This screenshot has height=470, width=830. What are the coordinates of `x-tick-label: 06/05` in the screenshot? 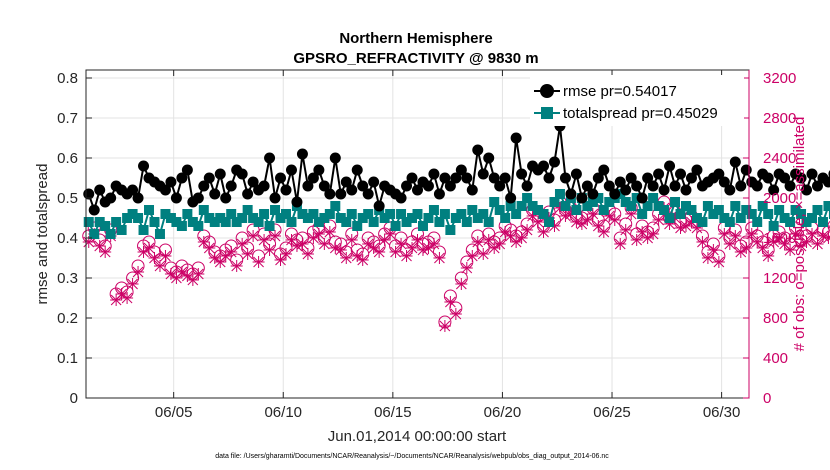 It's located at (174, 412).